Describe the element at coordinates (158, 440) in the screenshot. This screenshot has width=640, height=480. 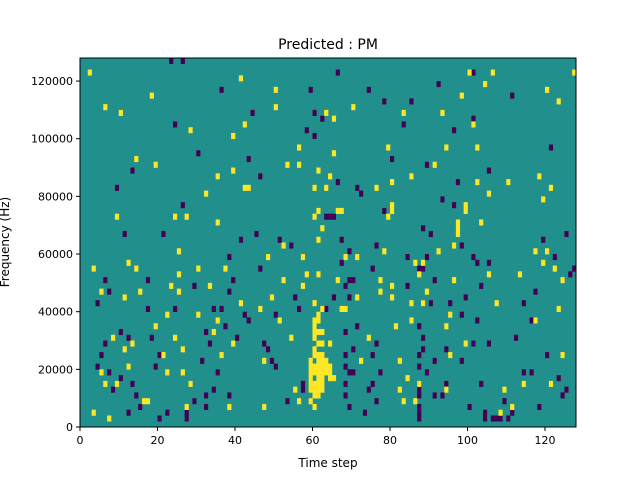
I see `x-tick-label: 20` at that location.